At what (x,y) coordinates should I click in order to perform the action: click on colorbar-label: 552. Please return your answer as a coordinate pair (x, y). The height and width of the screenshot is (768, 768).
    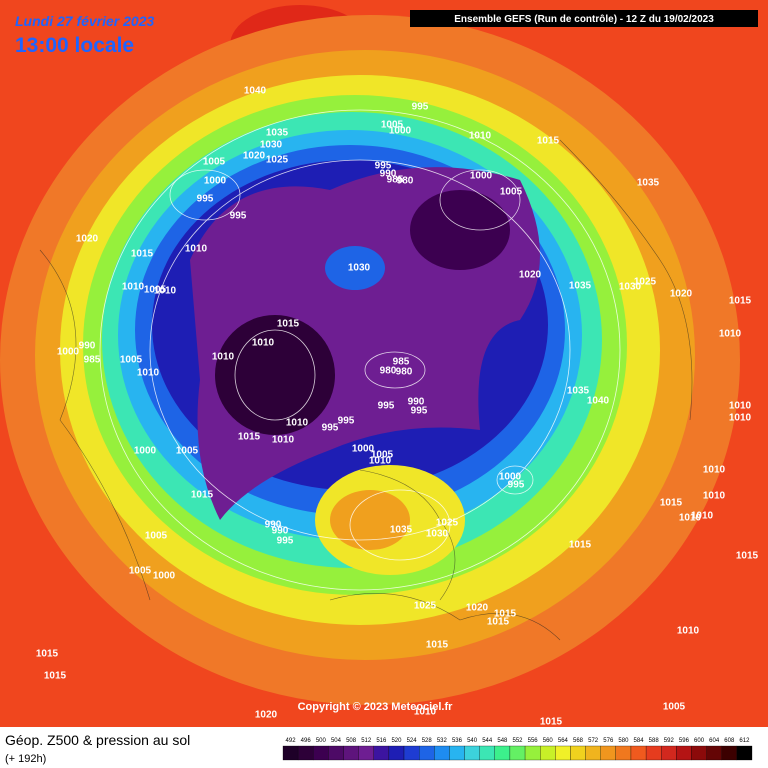
    Looking at the image, I should click on (517, 741).